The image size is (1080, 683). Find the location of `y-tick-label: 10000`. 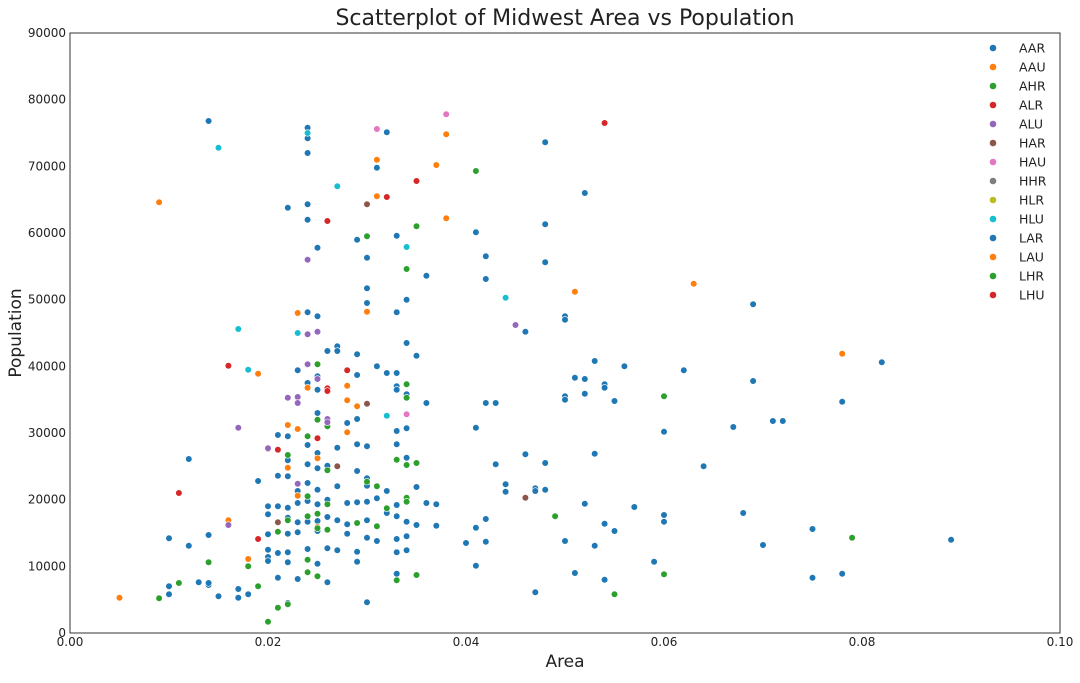

y-tick-label: 10000 is located at coordinates (47, 566).